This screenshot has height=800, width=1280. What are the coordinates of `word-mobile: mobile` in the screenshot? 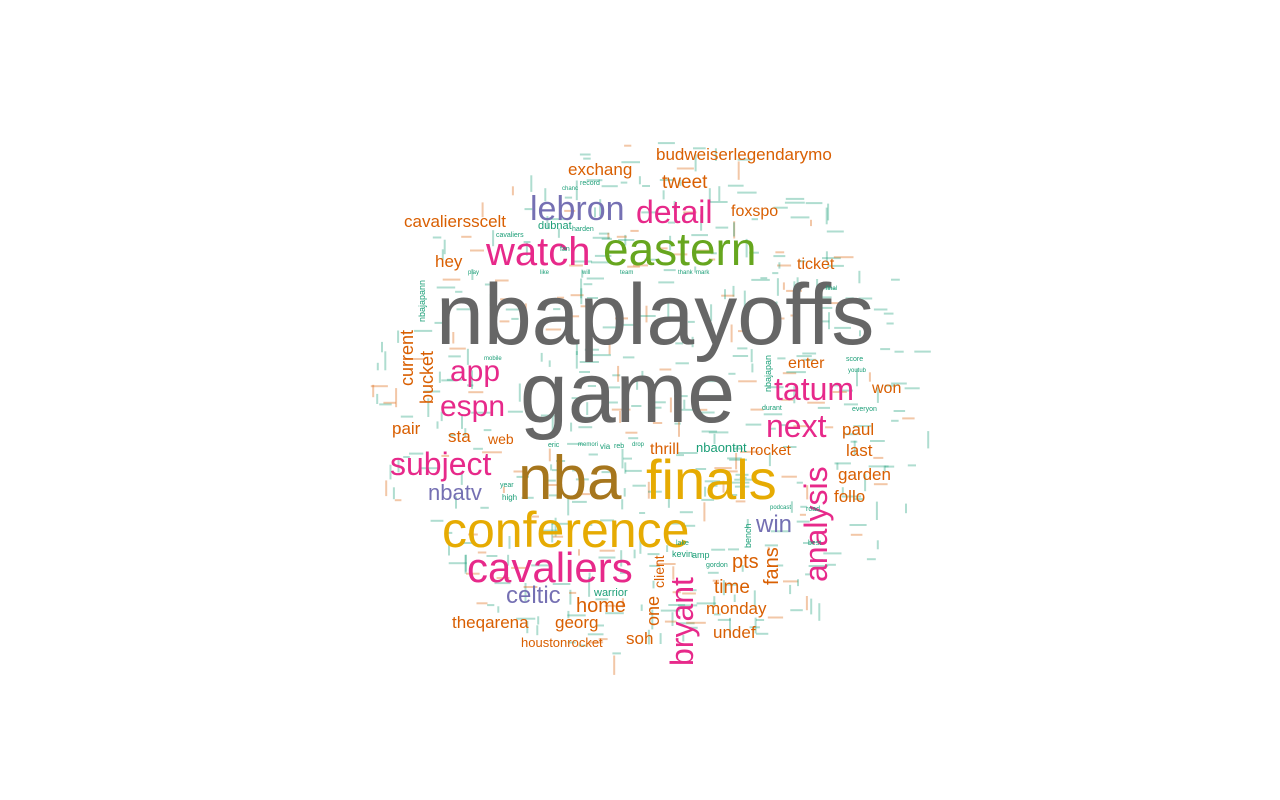 It's located at (493, 359).